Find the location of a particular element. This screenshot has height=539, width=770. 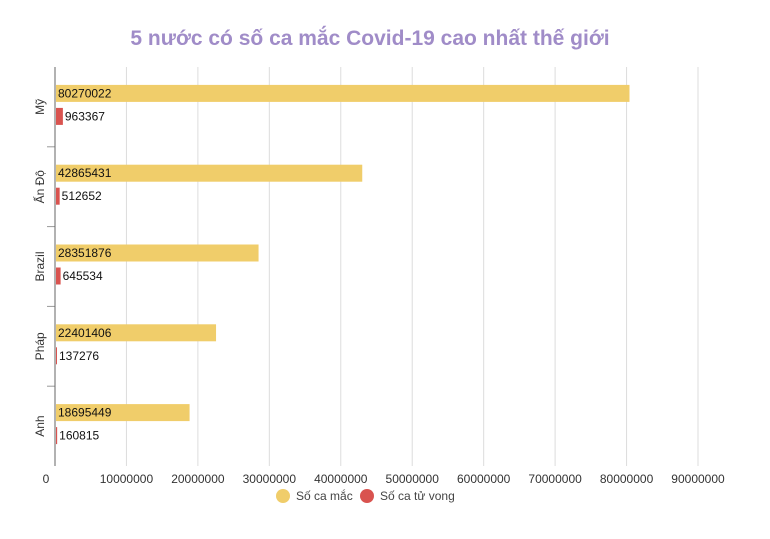

category-label: Brazil is located at coordinates (40, 266).